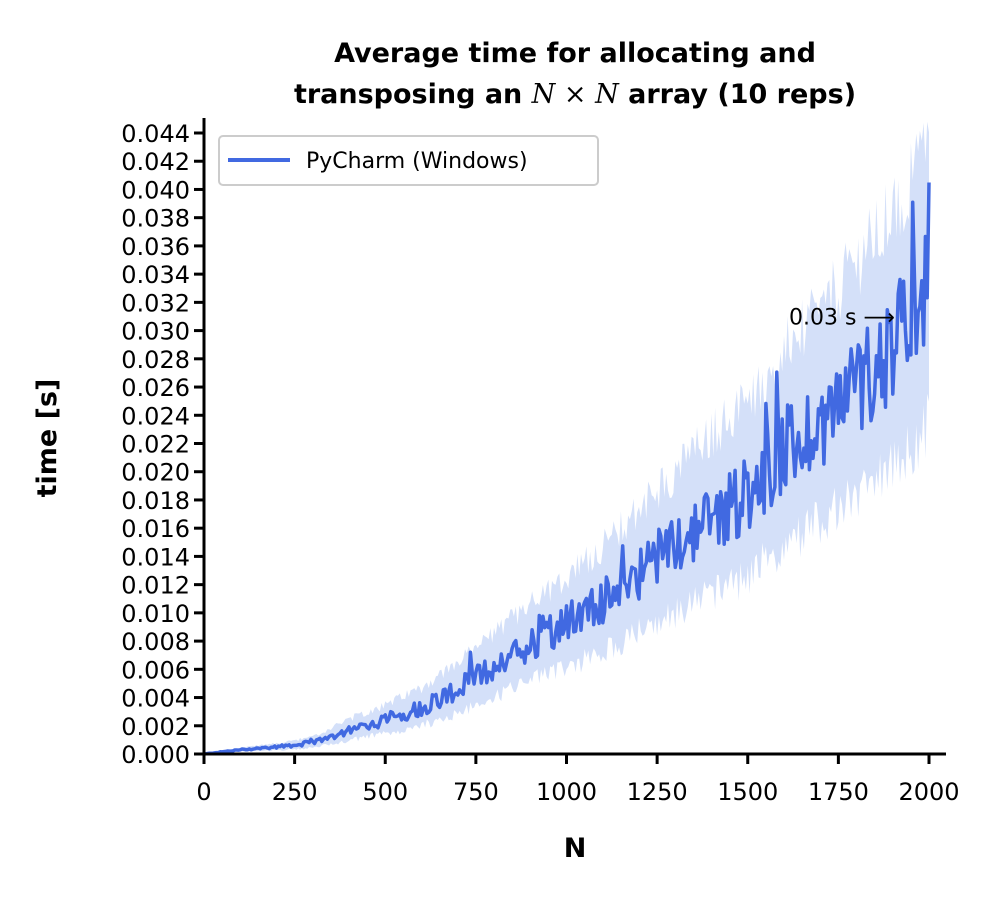  I want to click on y-tick-label: 0.008, so click(155, 642).